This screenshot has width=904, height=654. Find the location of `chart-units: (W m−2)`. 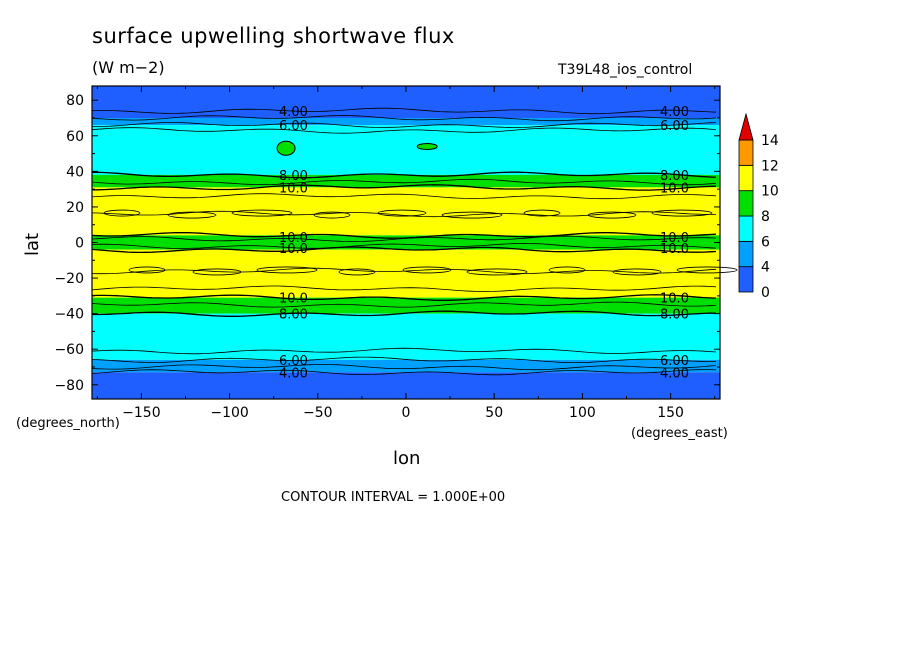

chart-units: (W m−2) is located at coordinates (128, 67).